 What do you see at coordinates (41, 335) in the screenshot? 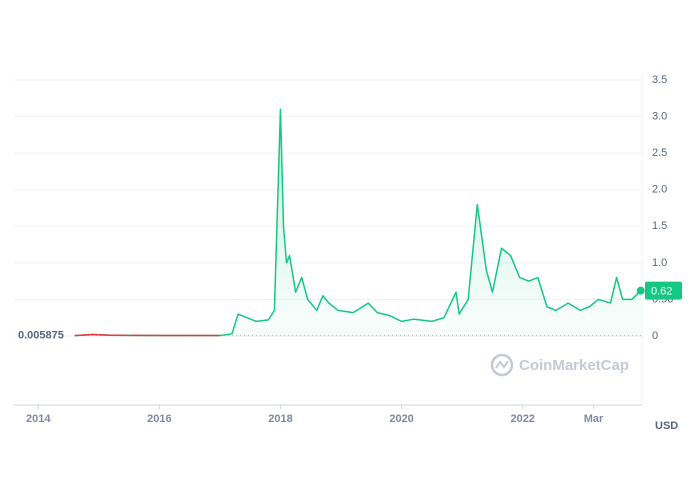
I see `baseline-label: 0.005875` at bounding box center [41, 335].